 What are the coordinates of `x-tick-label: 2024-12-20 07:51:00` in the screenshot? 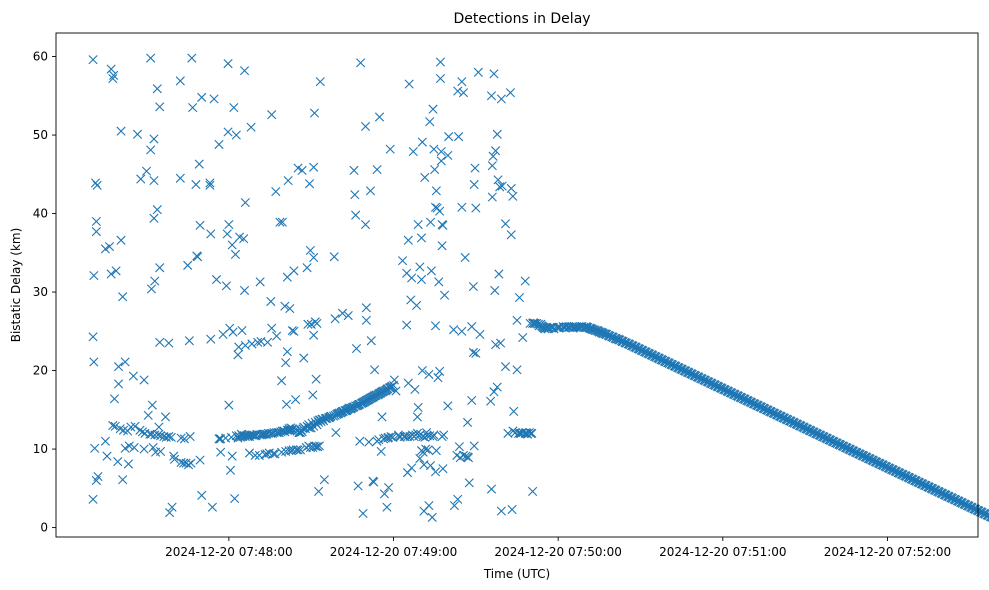 It's located at (722, 552).